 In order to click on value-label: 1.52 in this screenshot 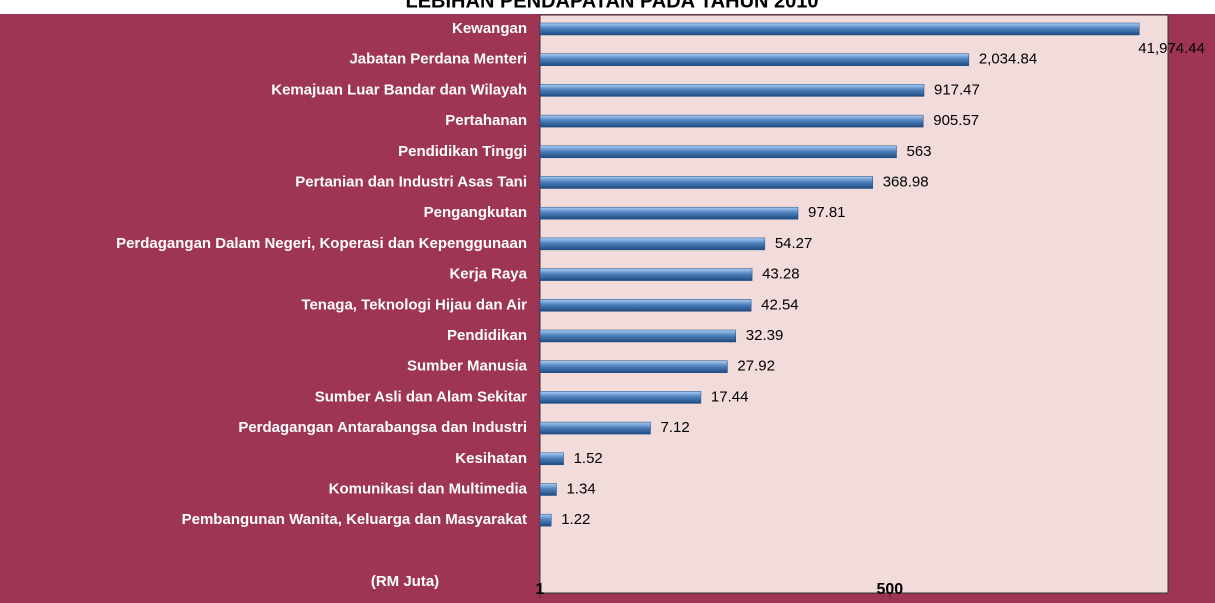, I will do `click(588, 458)`.